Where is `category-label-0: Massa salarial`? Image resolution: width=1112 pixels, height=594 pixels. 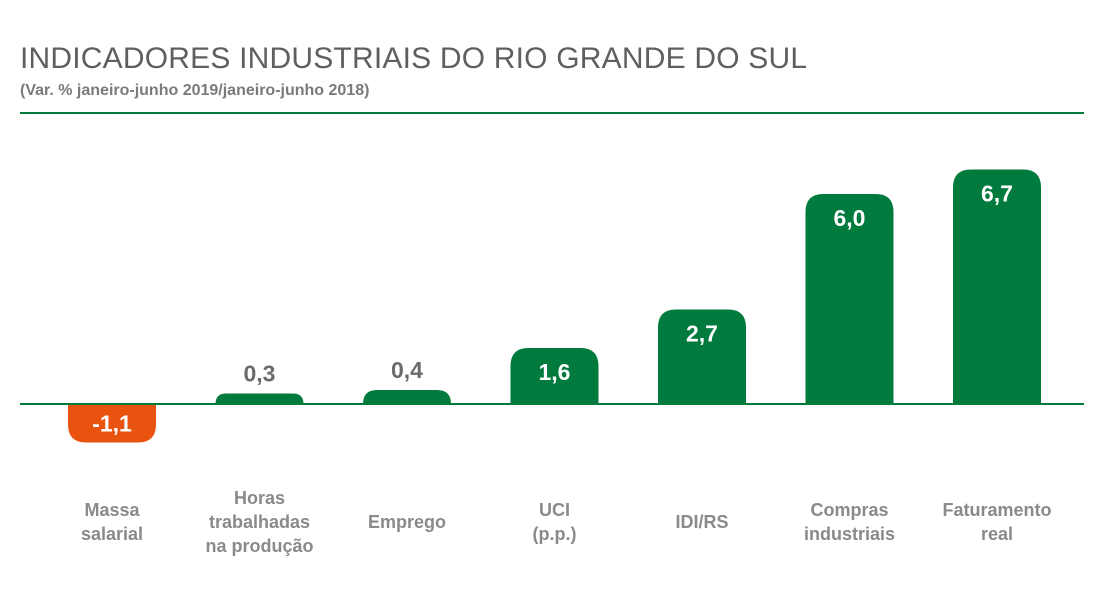
category-label-0: Massa salarial is located at coordinates (112, 522).